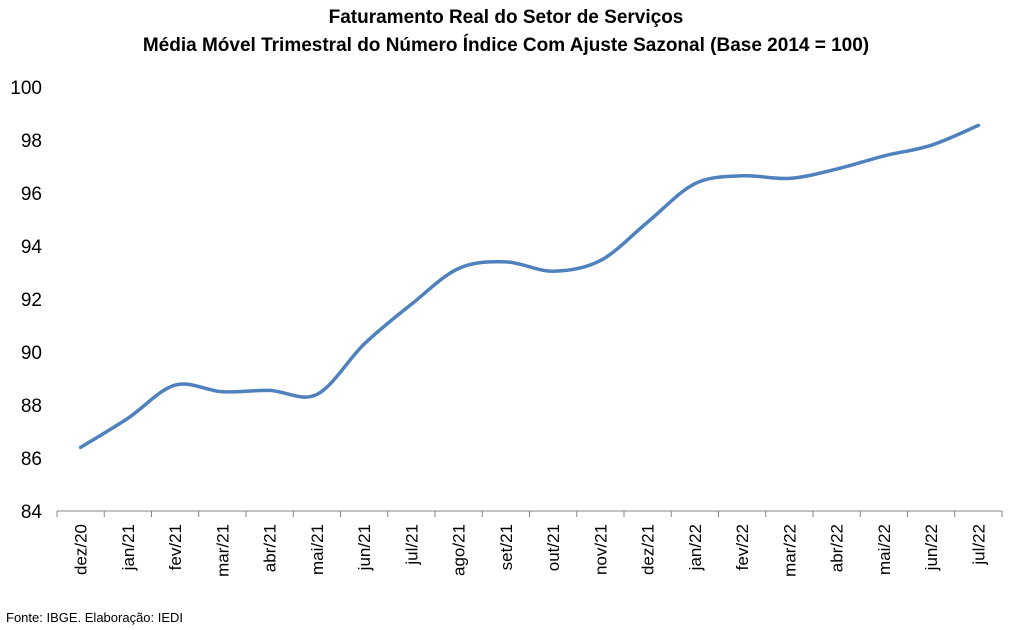  I want to click on y-tick-label: 84, so click(32, 512).